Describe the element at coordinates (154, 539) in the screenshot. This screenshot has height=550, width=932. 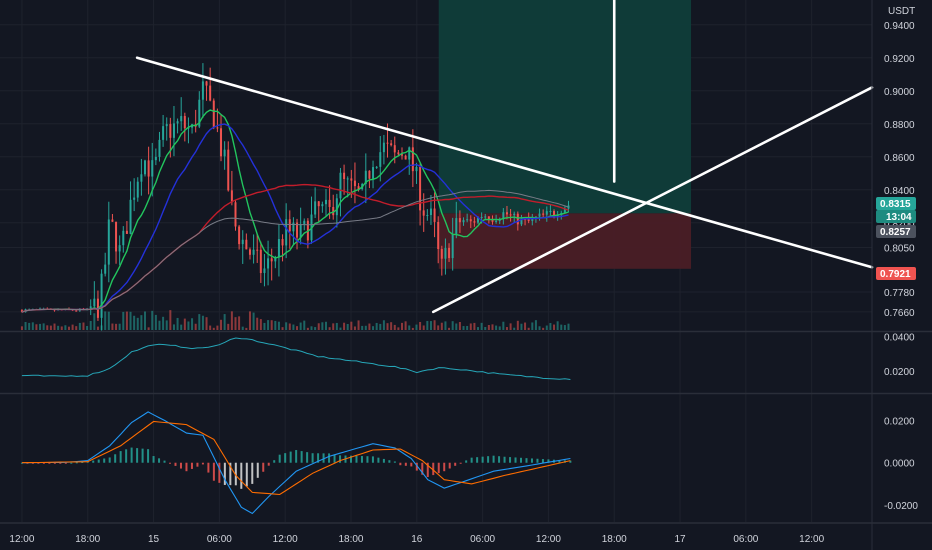
I see `x-tick-label: 15` at that location.